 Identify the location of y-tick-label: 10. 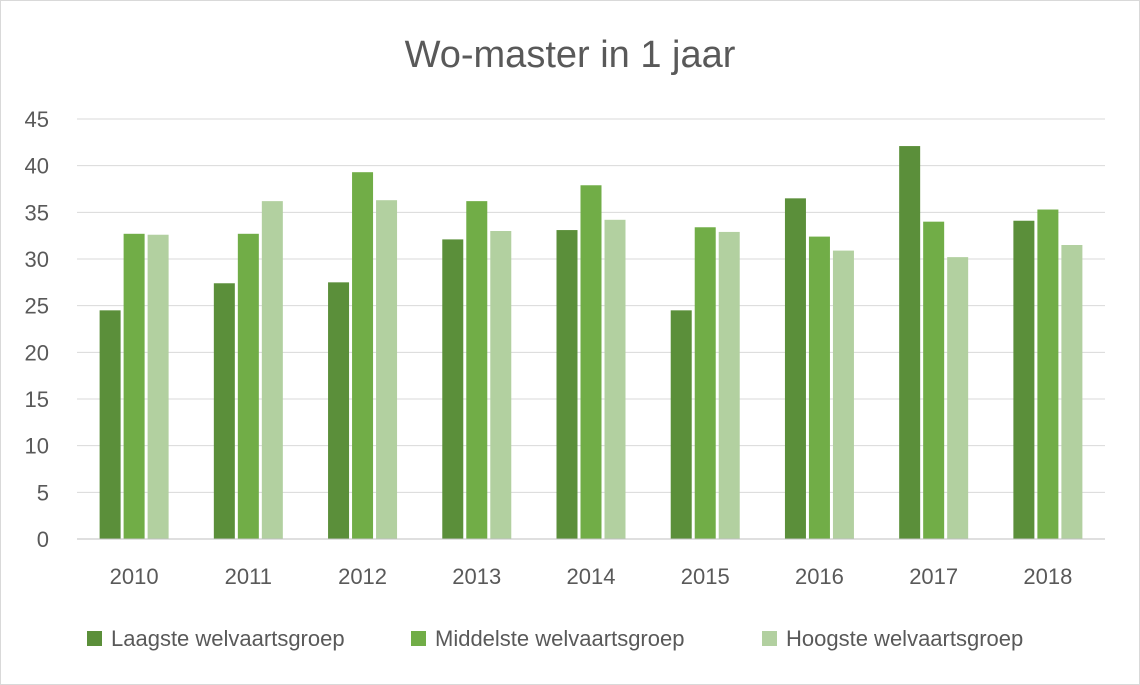
(37, 446).